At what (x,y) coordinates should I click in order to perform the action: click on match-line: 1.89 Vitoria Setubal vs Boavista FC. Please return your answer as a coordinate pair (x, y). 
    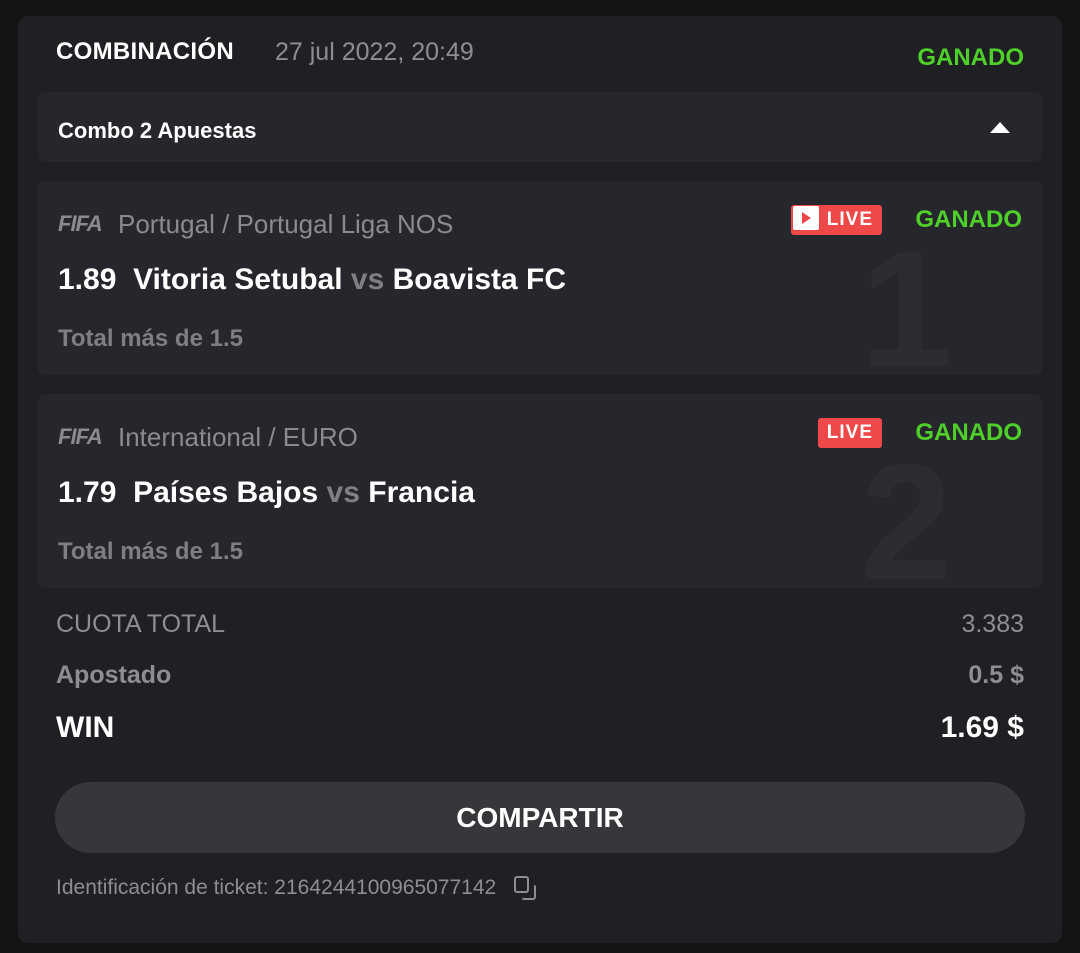
    Looking at the image, I should click on (312, 280).